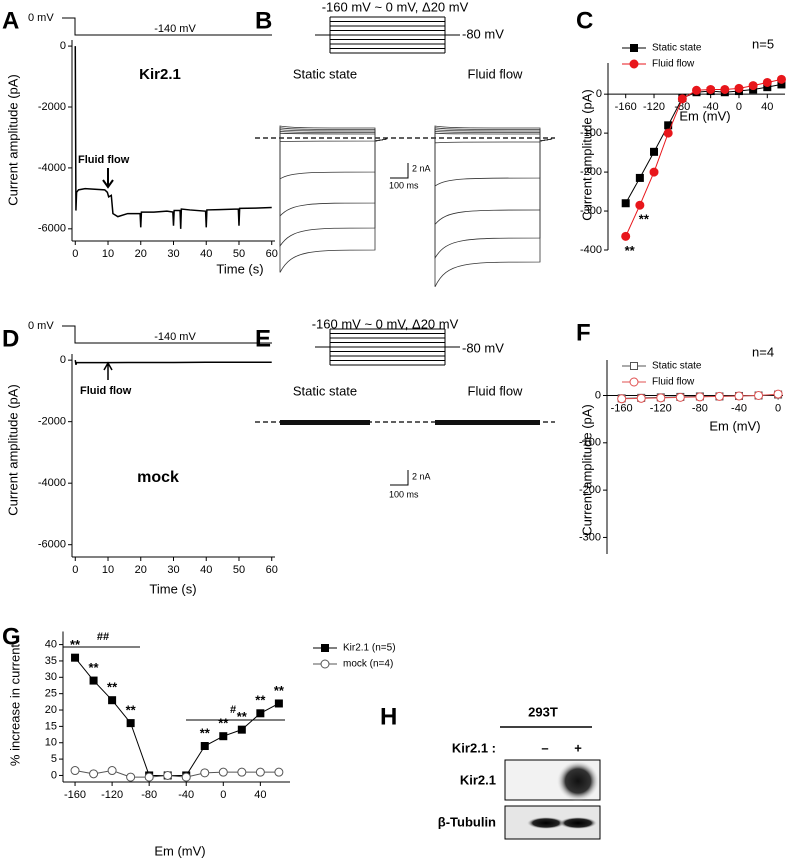 The height and width of the screenshot is (867, 787). I want to click on legend-label: Fluid flow, so click(673, 64).